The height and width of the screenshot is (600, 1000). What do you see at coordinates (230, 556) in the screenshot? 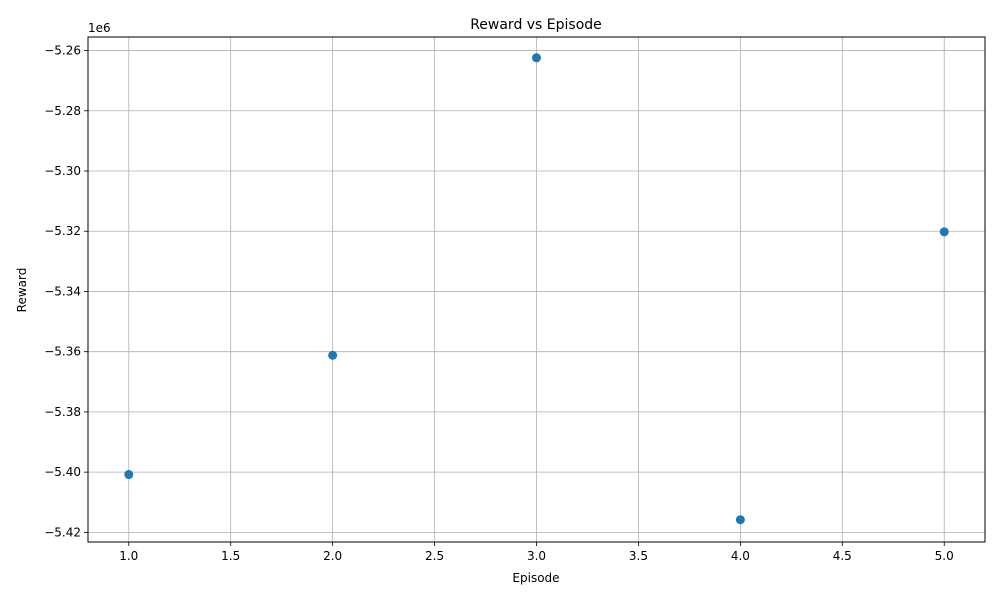
I see `x-tick-label: 1.5` at bounding box center [230, 556].